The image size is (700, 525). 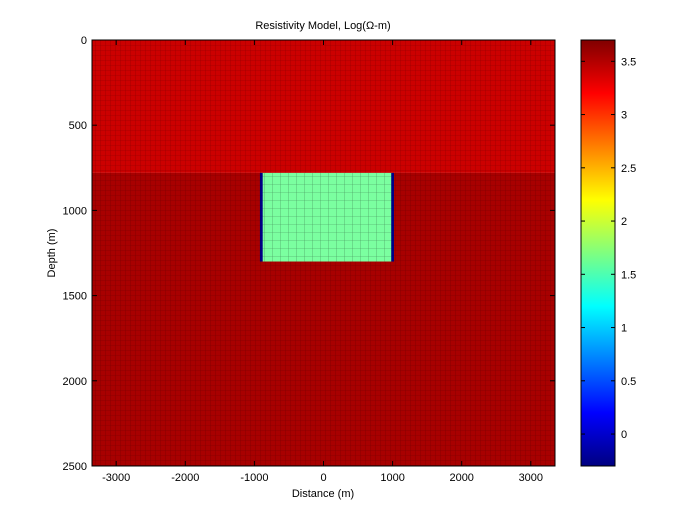 What do you see at coordinates (323, 478) in the screenshot?
I see `x-tick-label: 0` at bounding box center [323, 478].